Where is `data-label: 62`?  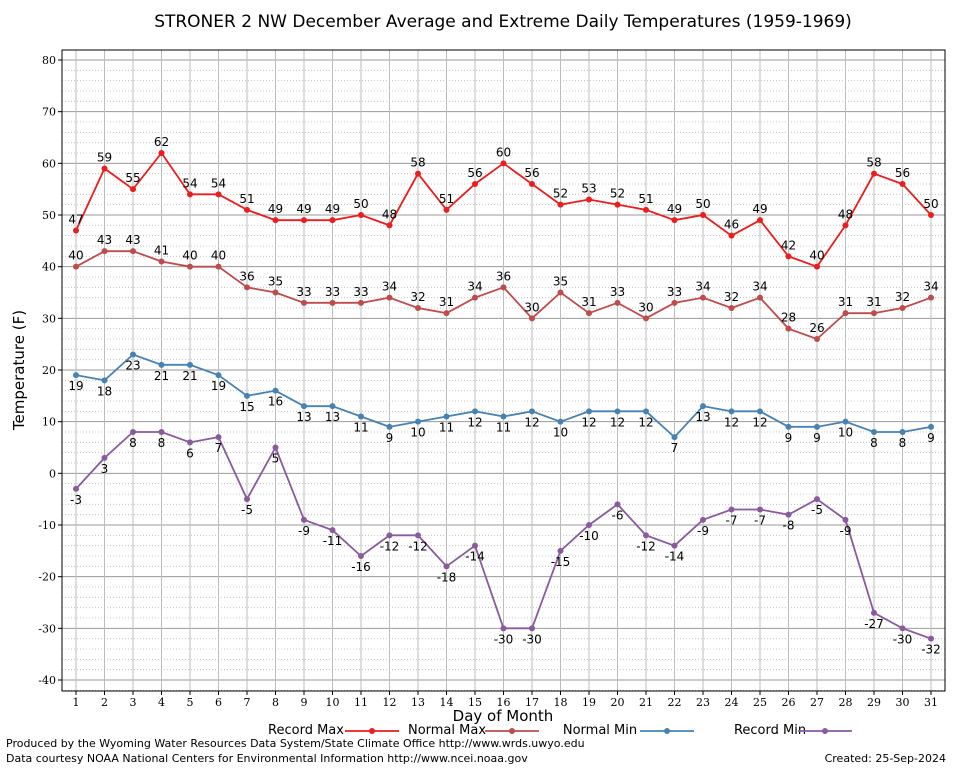 data-label: 62 is located at coordinates (161, 142).